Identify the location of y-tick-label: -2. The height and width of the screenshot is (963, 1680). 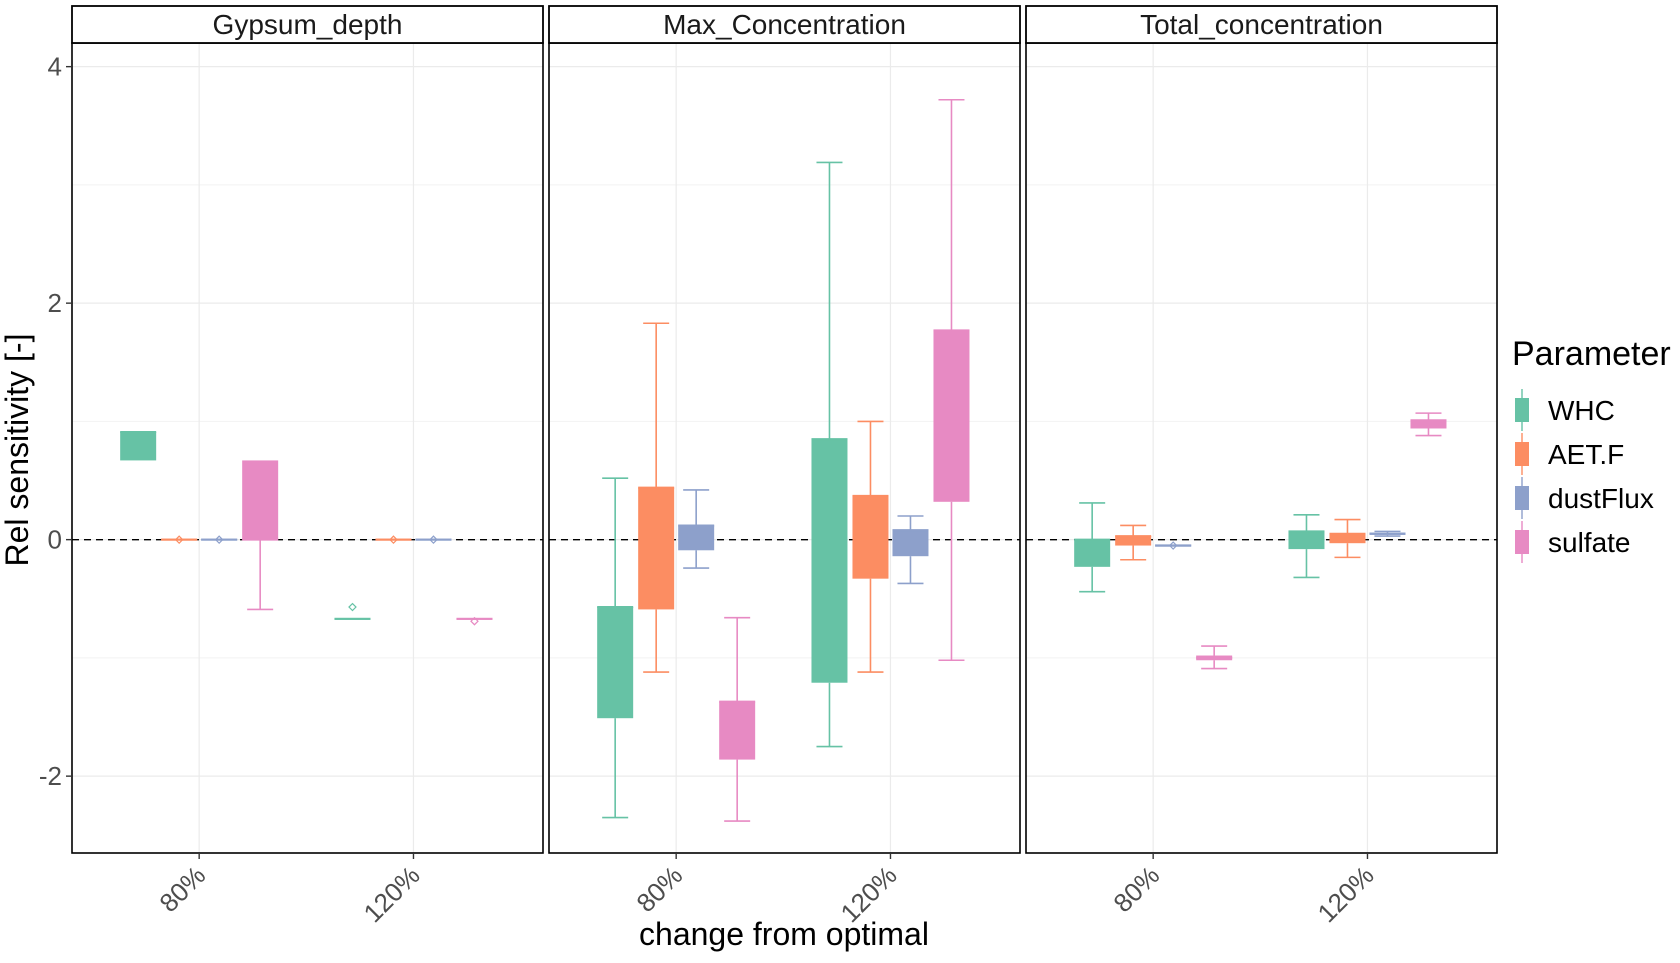
(50, 776).